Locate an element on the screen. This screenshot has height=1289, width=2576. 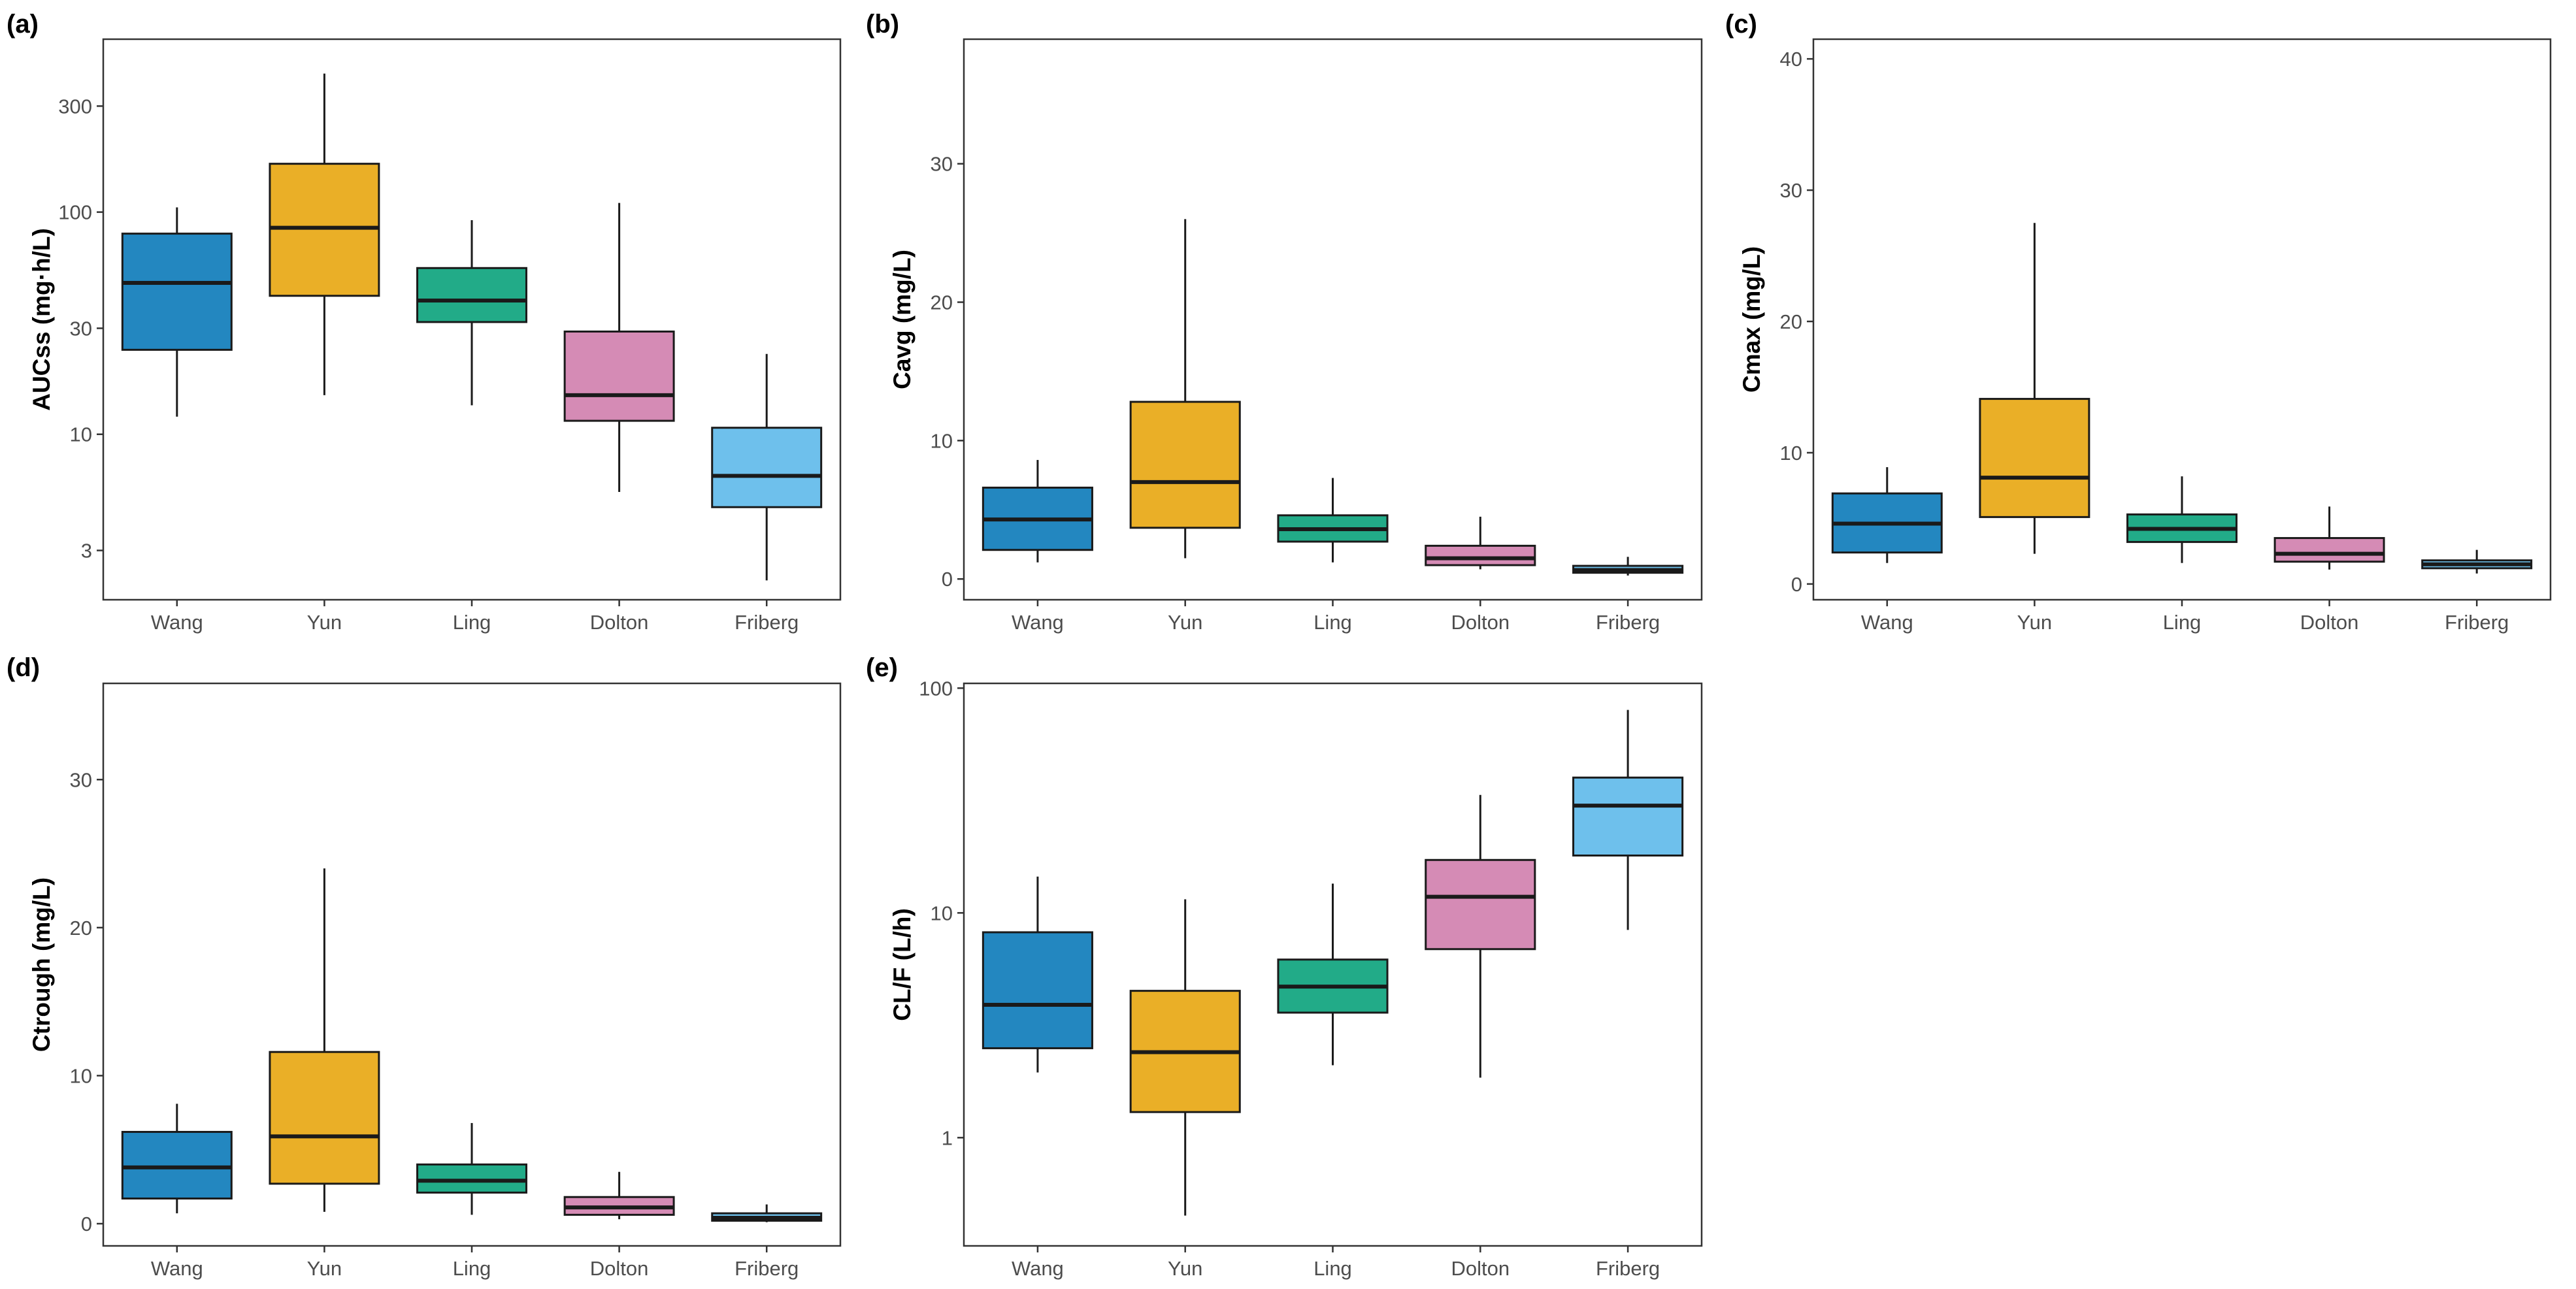
y-tick-label: 300 is located at coordinates (75, 107).